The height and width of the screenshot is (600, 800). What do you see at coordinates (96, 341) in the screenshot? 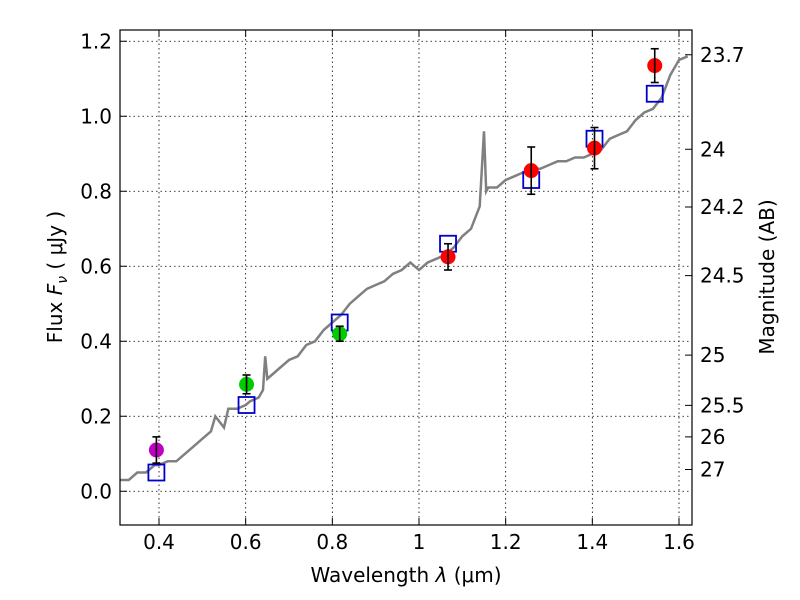
I see `y-tick-label: 0.4` at bounding box center [96, 341].